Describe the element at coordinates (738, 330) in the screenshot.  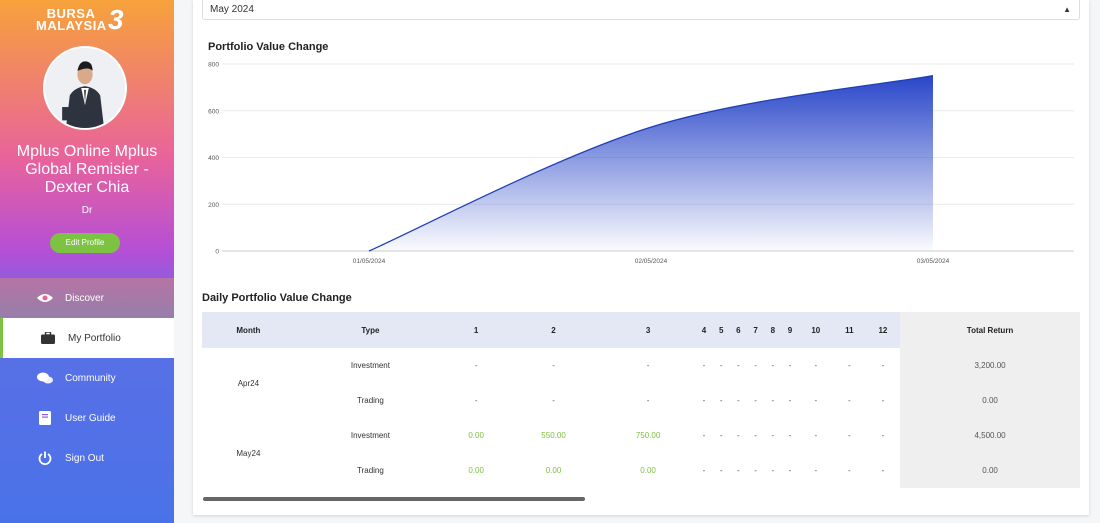
I see `column-header: 6` at that location.